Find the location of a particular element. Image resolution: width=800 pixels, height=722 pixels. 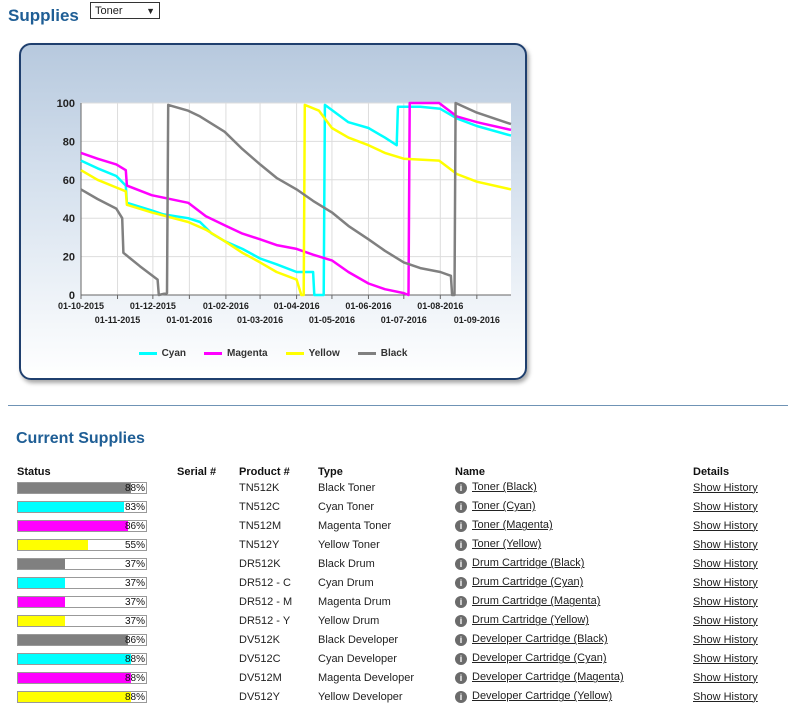

product-cell: DR512K is located at coordinates (260, 563).